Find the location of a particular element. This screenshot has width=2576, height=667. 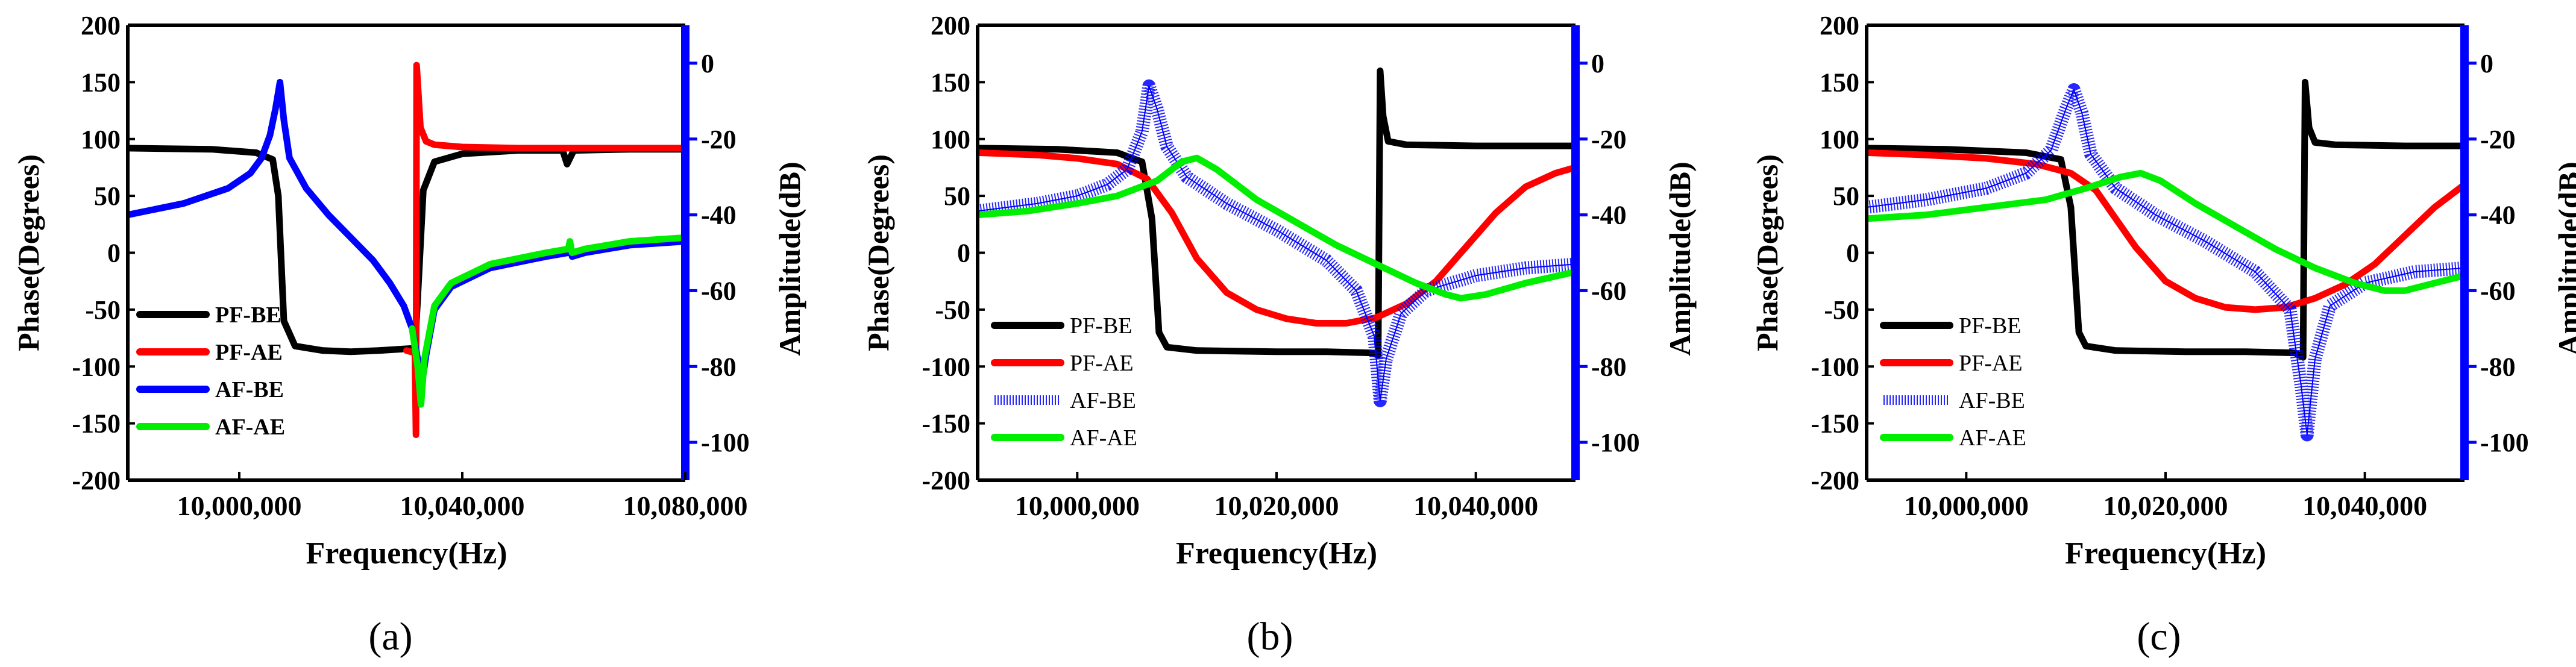

x-tick-label: 10,080,000 is located at coordinates (685, 505).